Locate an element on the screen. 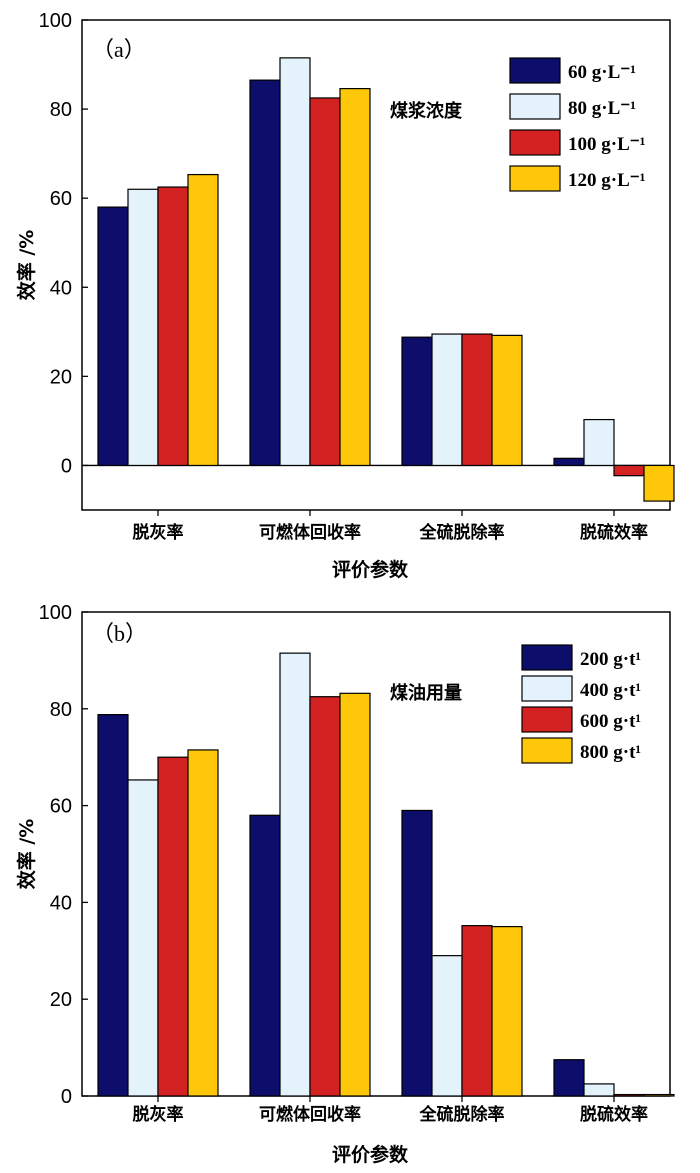  panel-label: （a） is located at coordinates (119, 49).